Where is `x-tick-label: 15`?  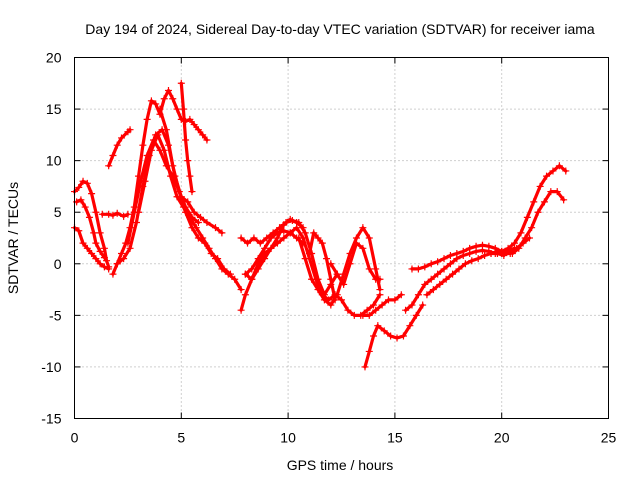 x-tick-label: 15 is located at coordinates (395, 438).